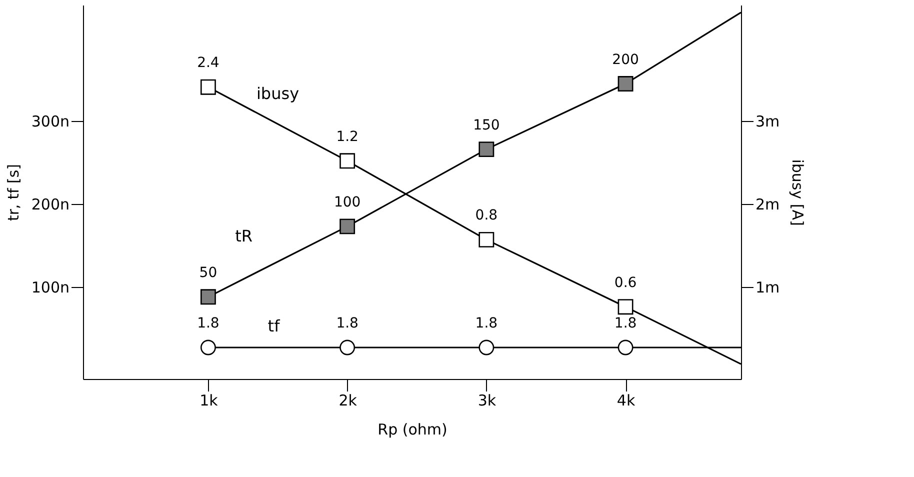  Describe the element at coordinates (768, 205) in the screenshot. I see `y2-tick-label: 2m` at that location.